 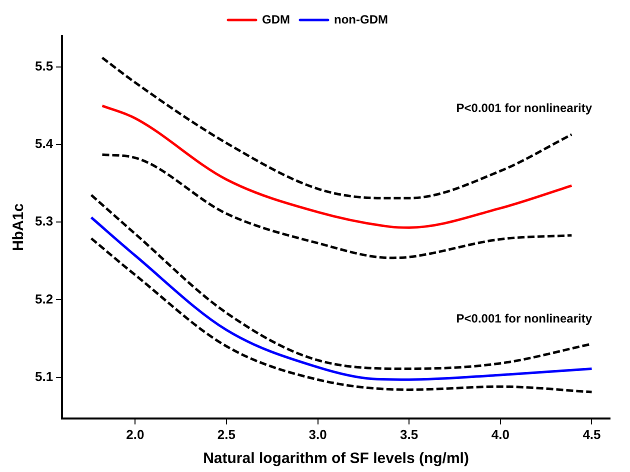 I want to click on y-axis-title: HbA1c, so click(x=19, y=227).